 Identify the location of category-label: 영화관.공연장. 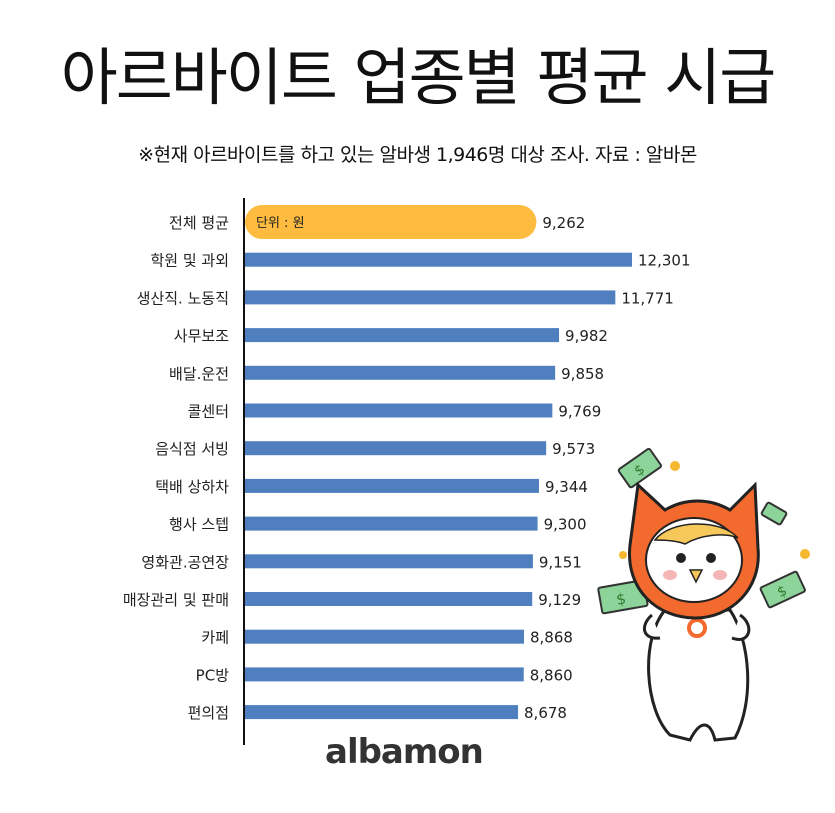
(185, 562).